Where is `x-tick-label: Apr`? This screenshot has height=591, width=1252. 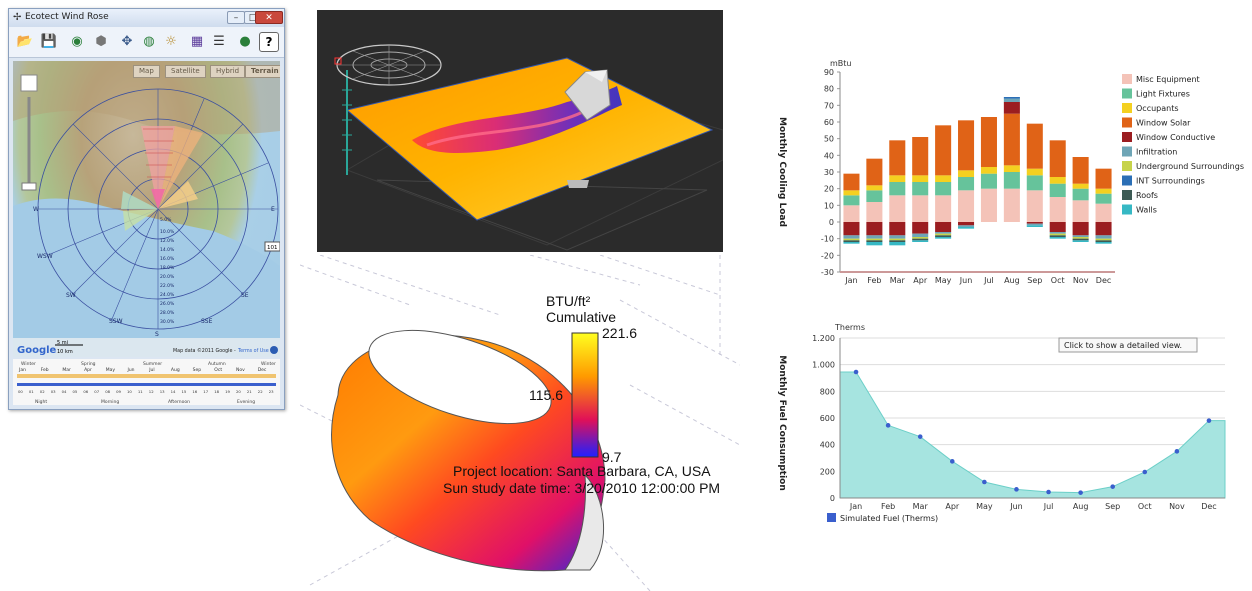
x-tick-label: Apr is located at coordinates (920, 280).